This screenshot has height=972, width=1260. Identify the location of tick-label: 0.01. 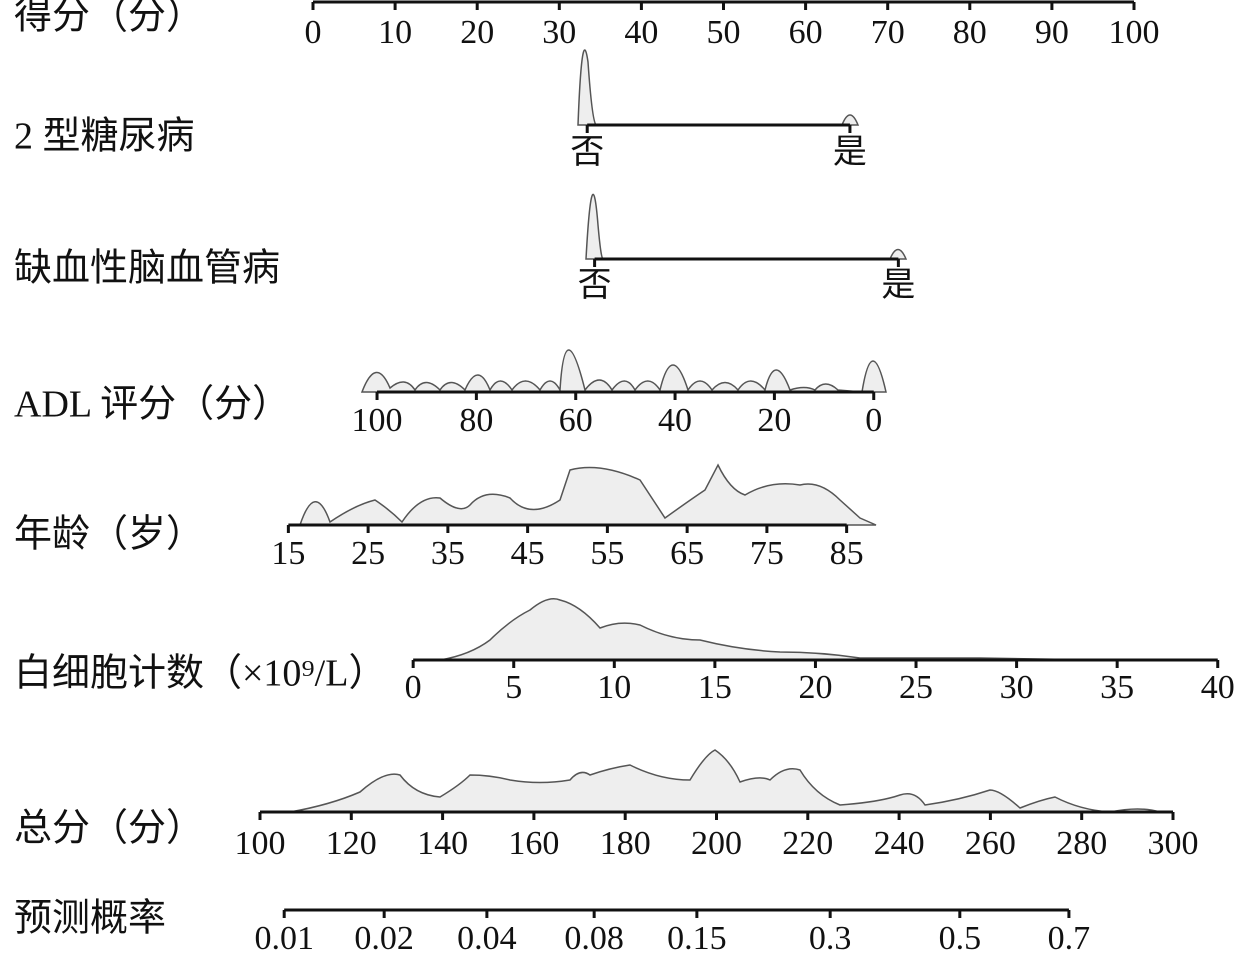
(284, 938).